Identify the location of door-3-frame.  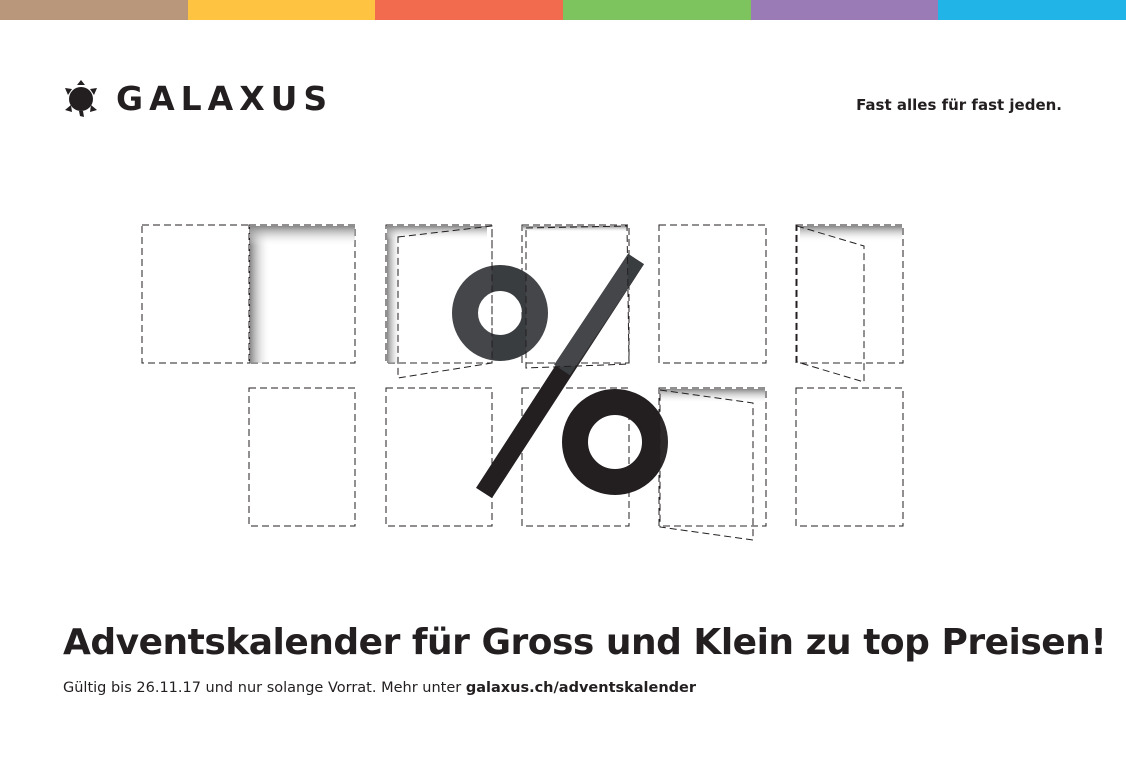
(439, 294).